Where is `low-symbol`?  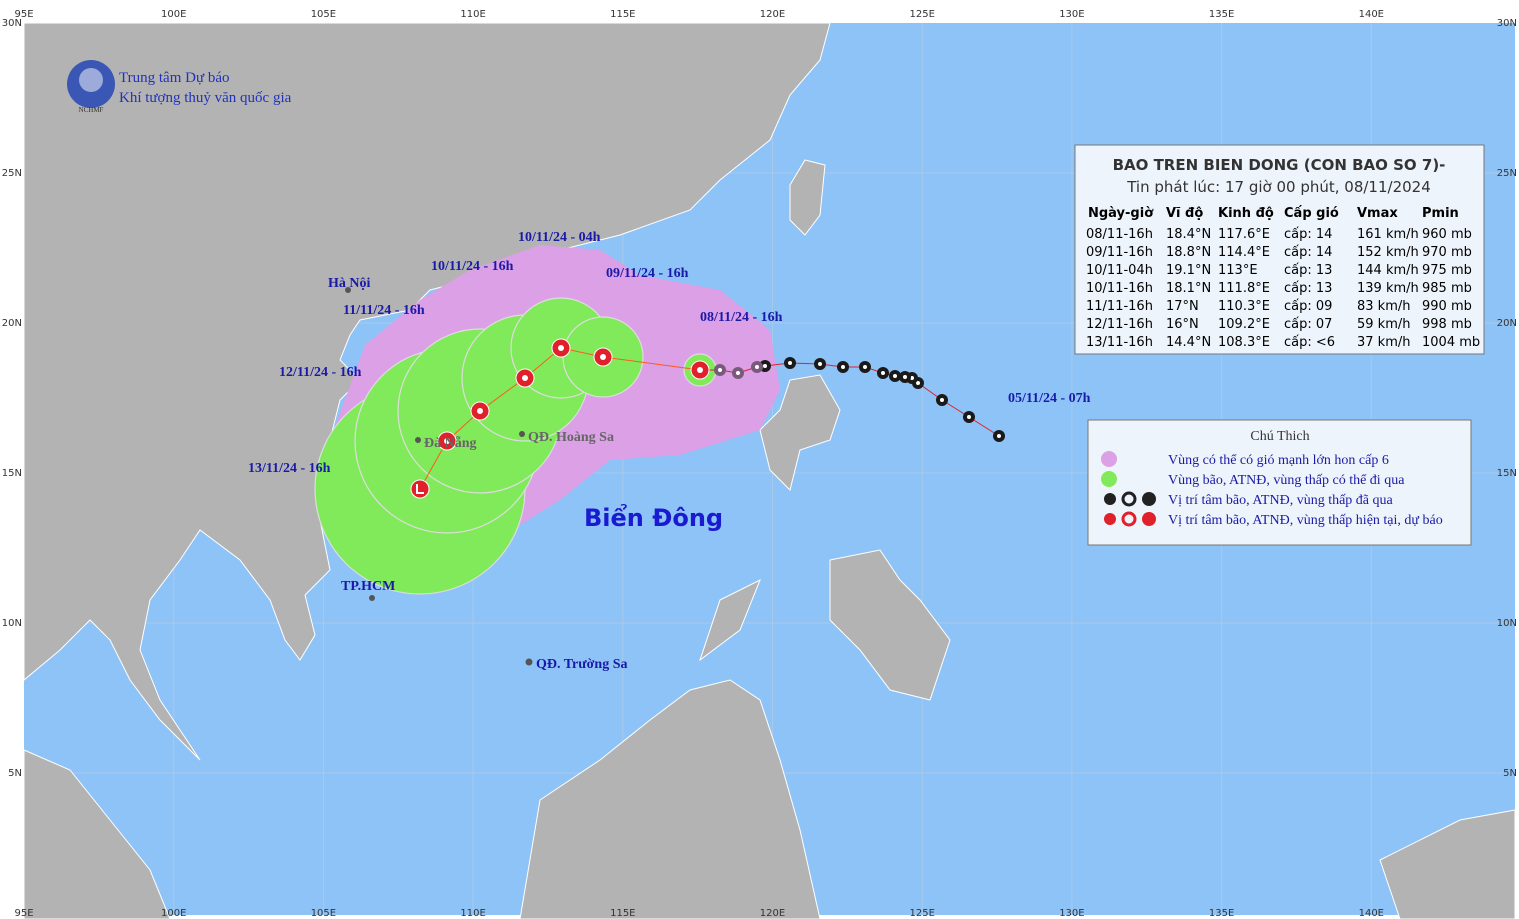
low-symbol is located at coordinates (420, 489).